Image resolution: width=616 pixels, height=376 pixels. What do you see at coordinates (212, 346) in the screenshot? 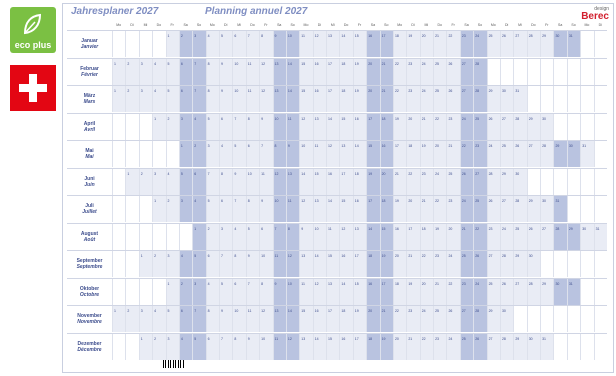
I see `day-cell: 6` at bounding box center [212, 346].